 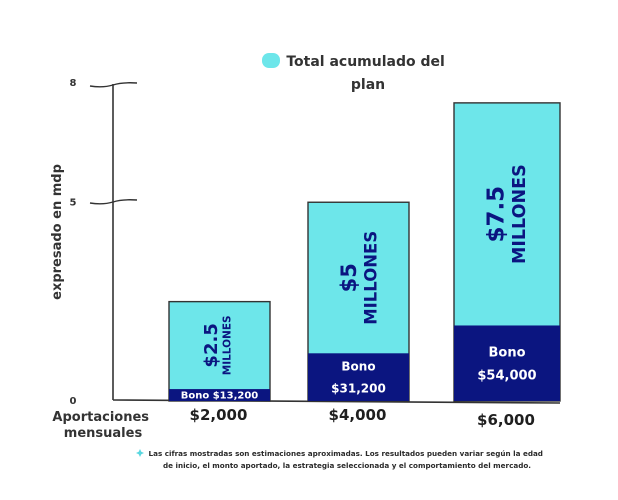 I want to click on total-bar, so click(x=219, y=351).